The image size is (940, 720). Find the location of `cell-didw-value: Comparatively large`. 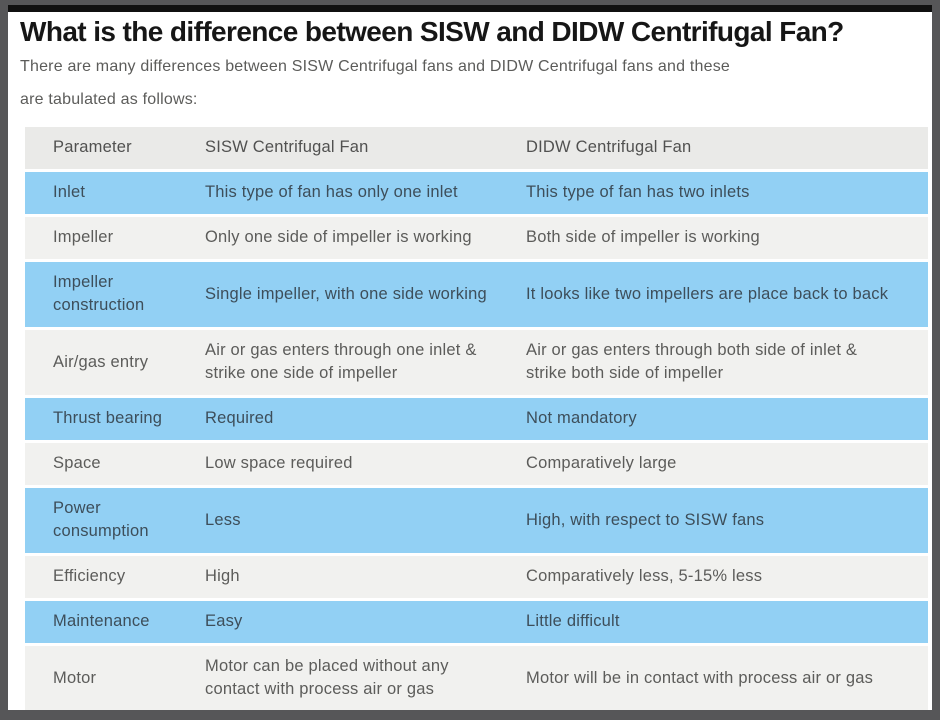

cell-didw-value: Comparatively large is located at coordinates (727, 464).